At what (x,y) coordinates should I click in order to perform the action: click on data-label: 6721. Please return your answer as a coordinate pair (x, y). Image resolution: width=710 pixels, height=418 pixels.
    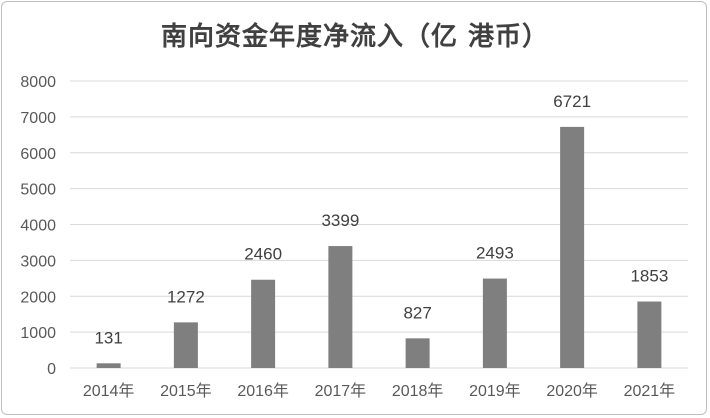
    Looking at the image, I should click on (572, 101).